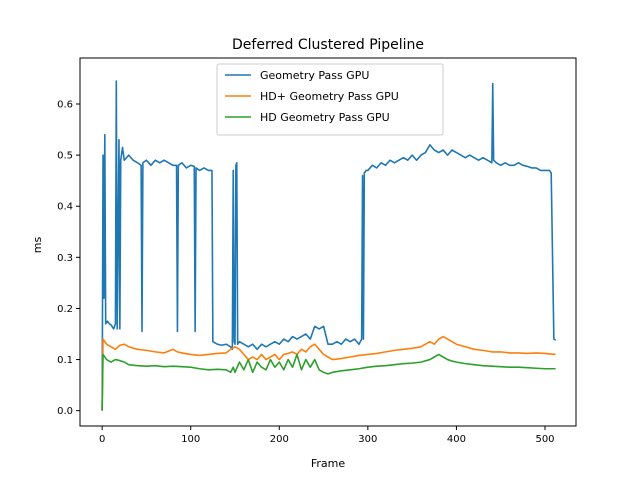 The height and width of the screenshot is (480, 640). I want to click on y-axis-ticks: 0.0 0.1 0.2 0.3 0.4 0.5 0.6, so click(68, 258).